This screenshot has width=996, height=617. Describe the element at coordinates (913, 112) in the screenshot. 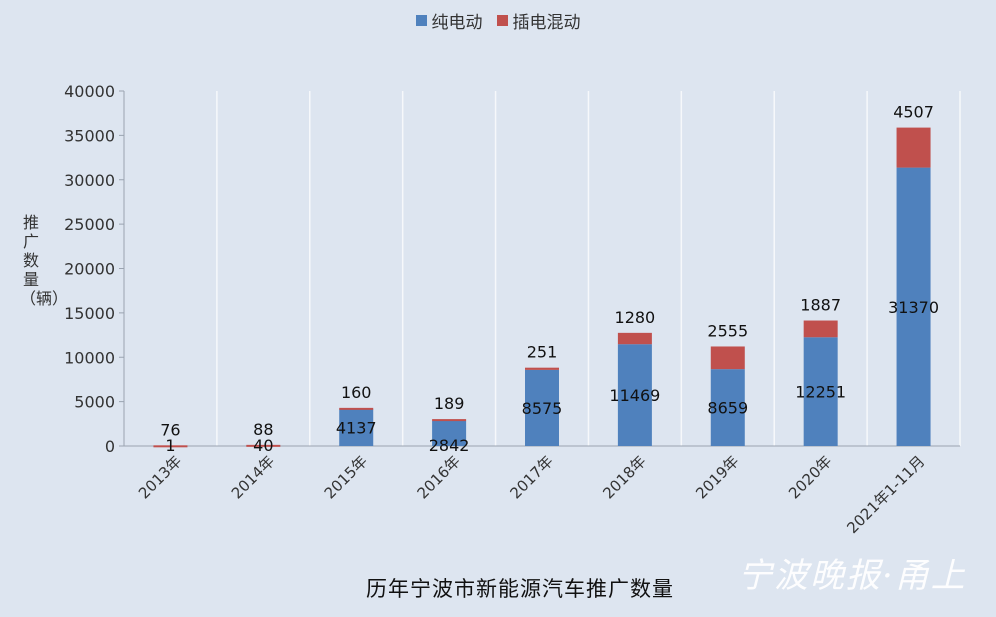

I see `data-label-phev: 4507` at that location.